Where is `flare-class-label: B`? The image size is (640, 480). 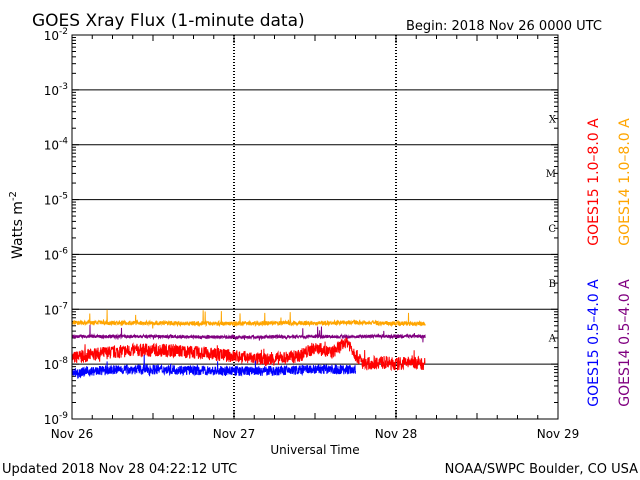 flare-class-label: B is located at coordinates (552, 284).